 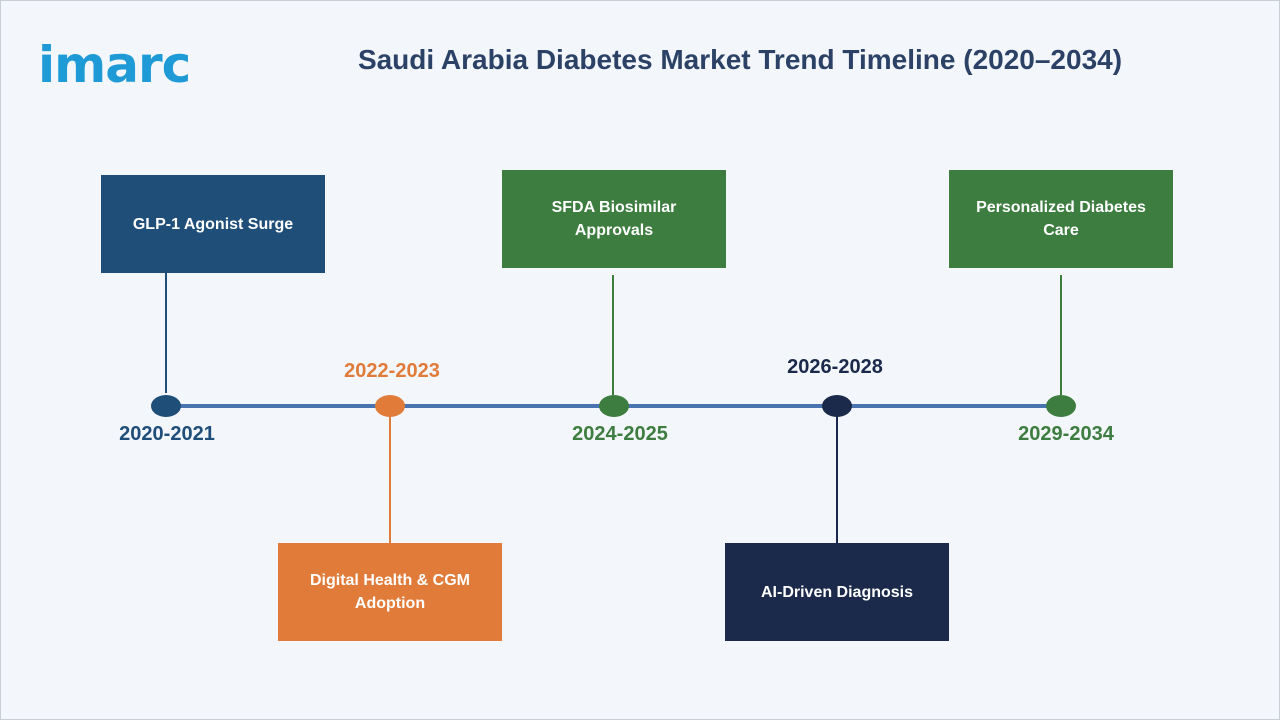 I want to click on milestone-label-4: AI-Driven Diagnosis, so click(x=837, y=592).